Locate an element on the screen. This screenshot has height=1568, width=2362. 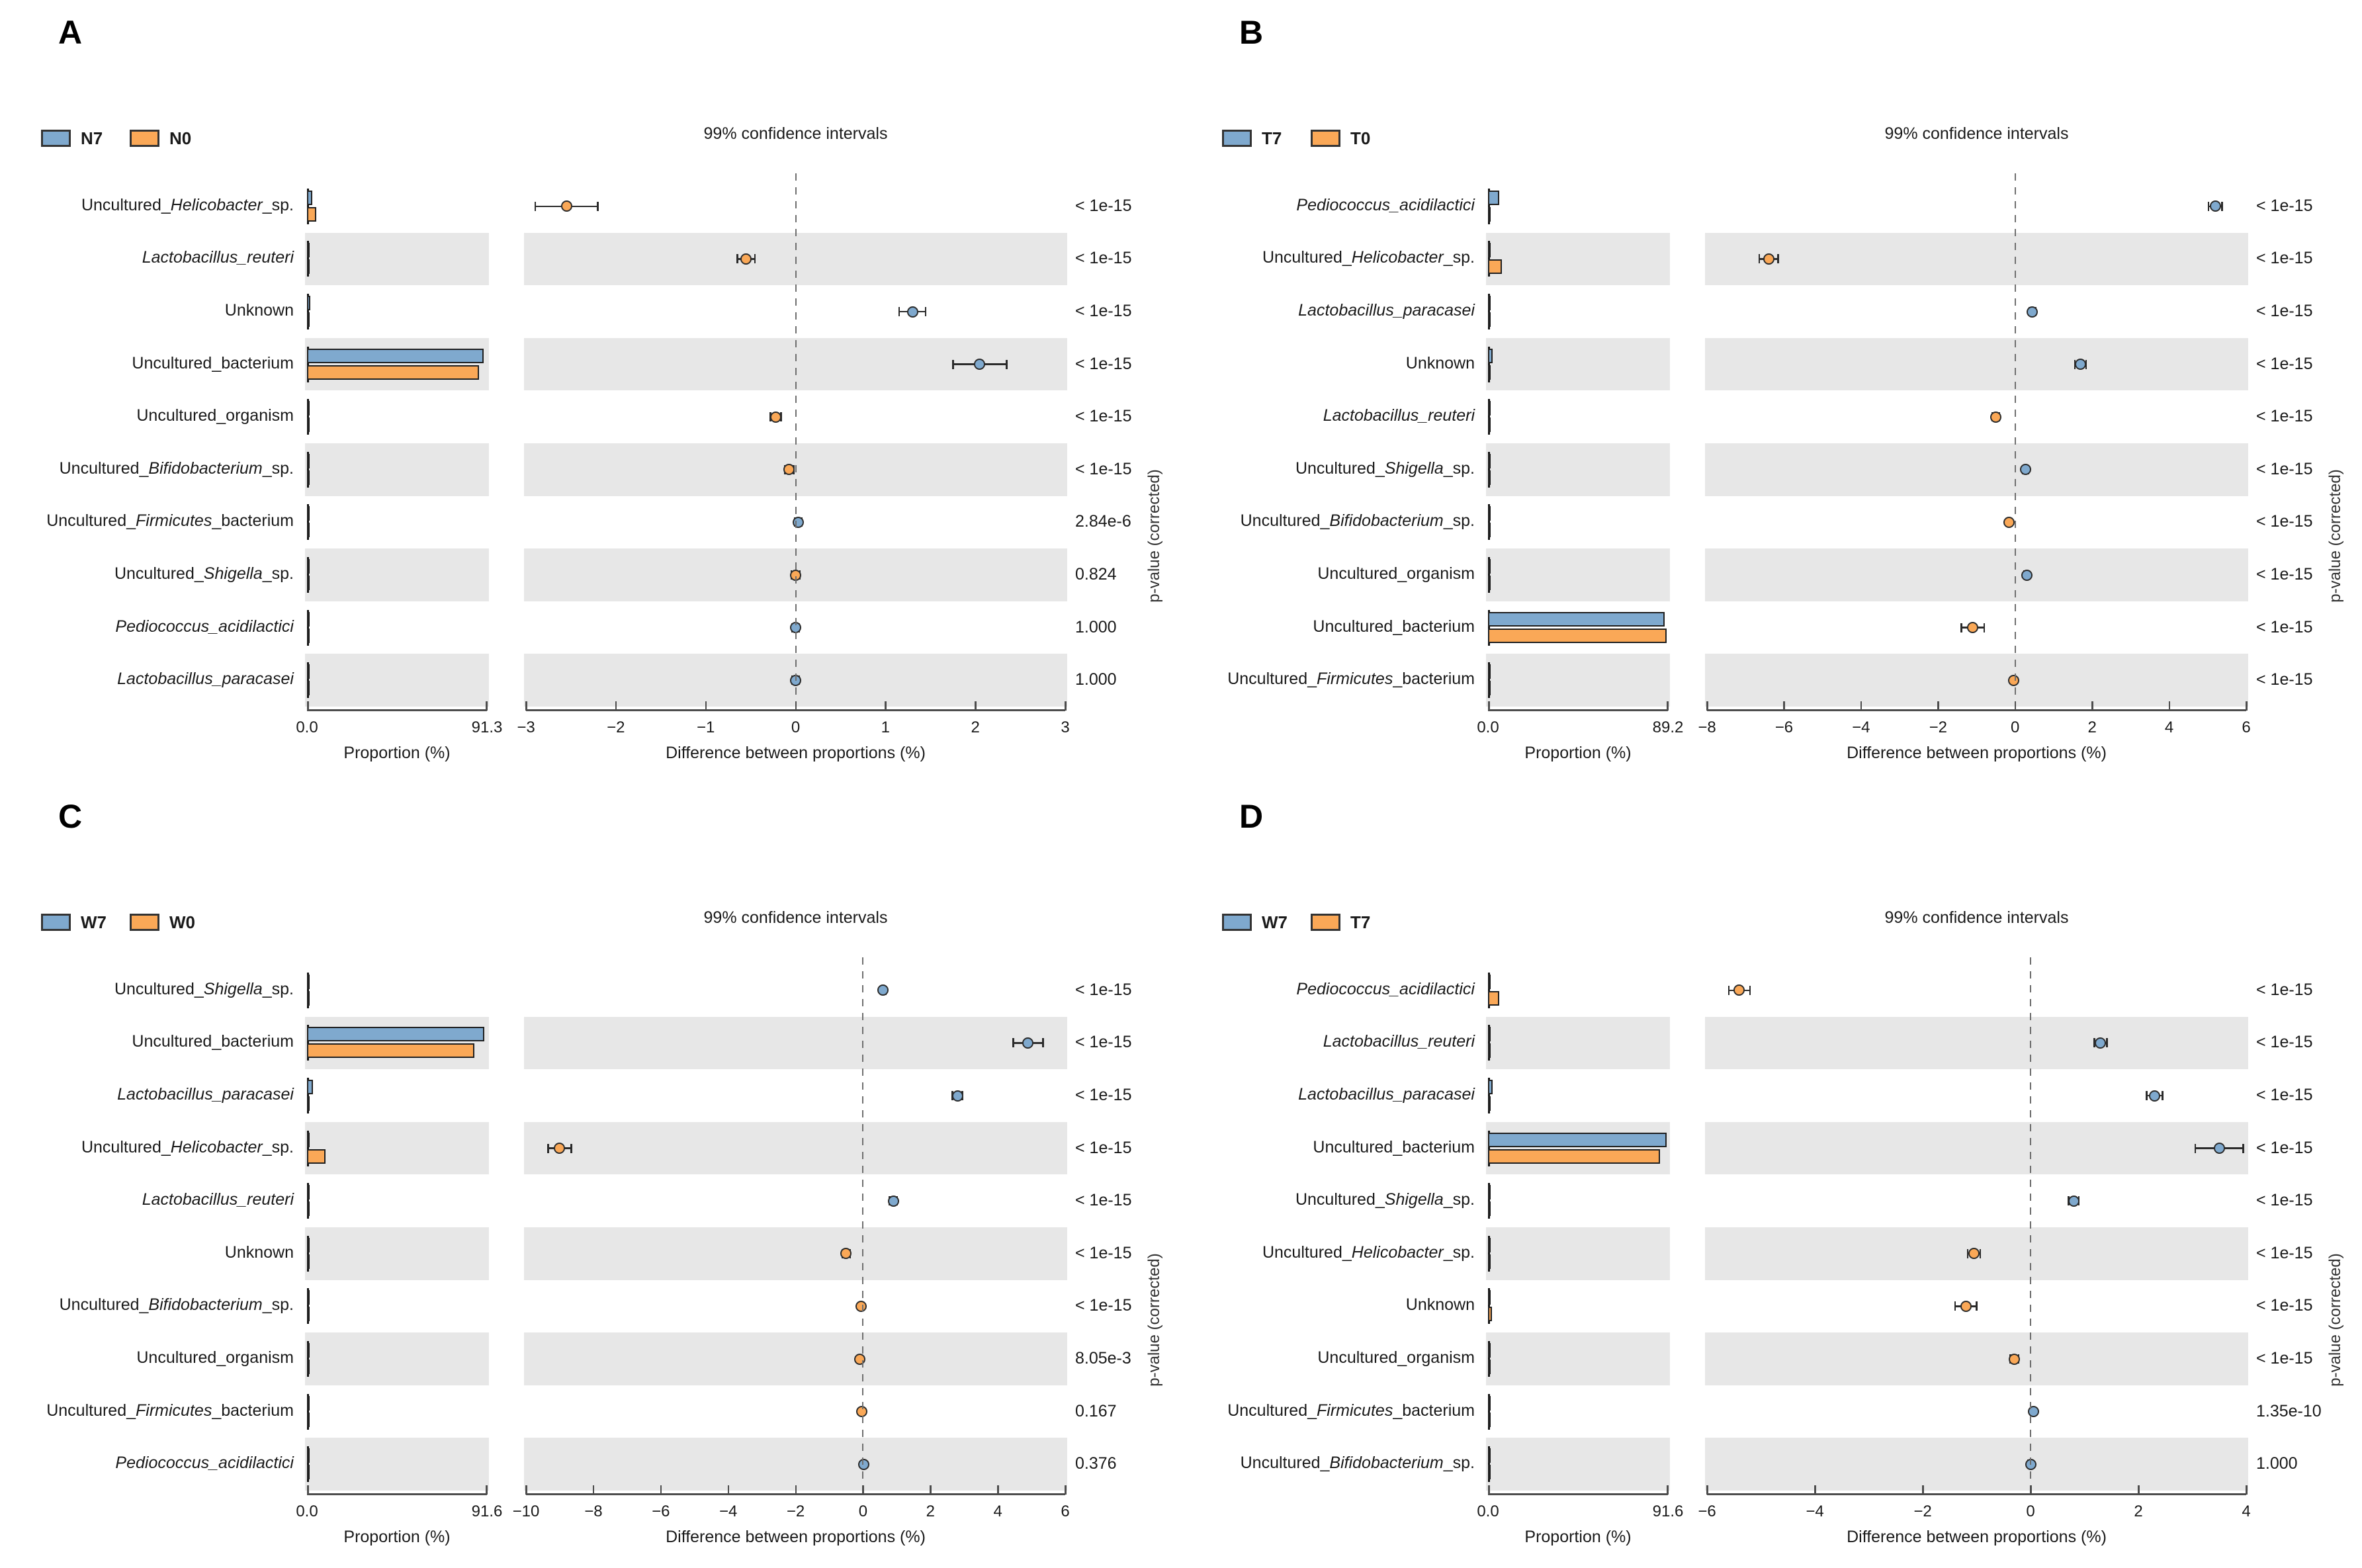
taxon-label: Lactobacillus_reuteri is located at coordinates (1399, 415).